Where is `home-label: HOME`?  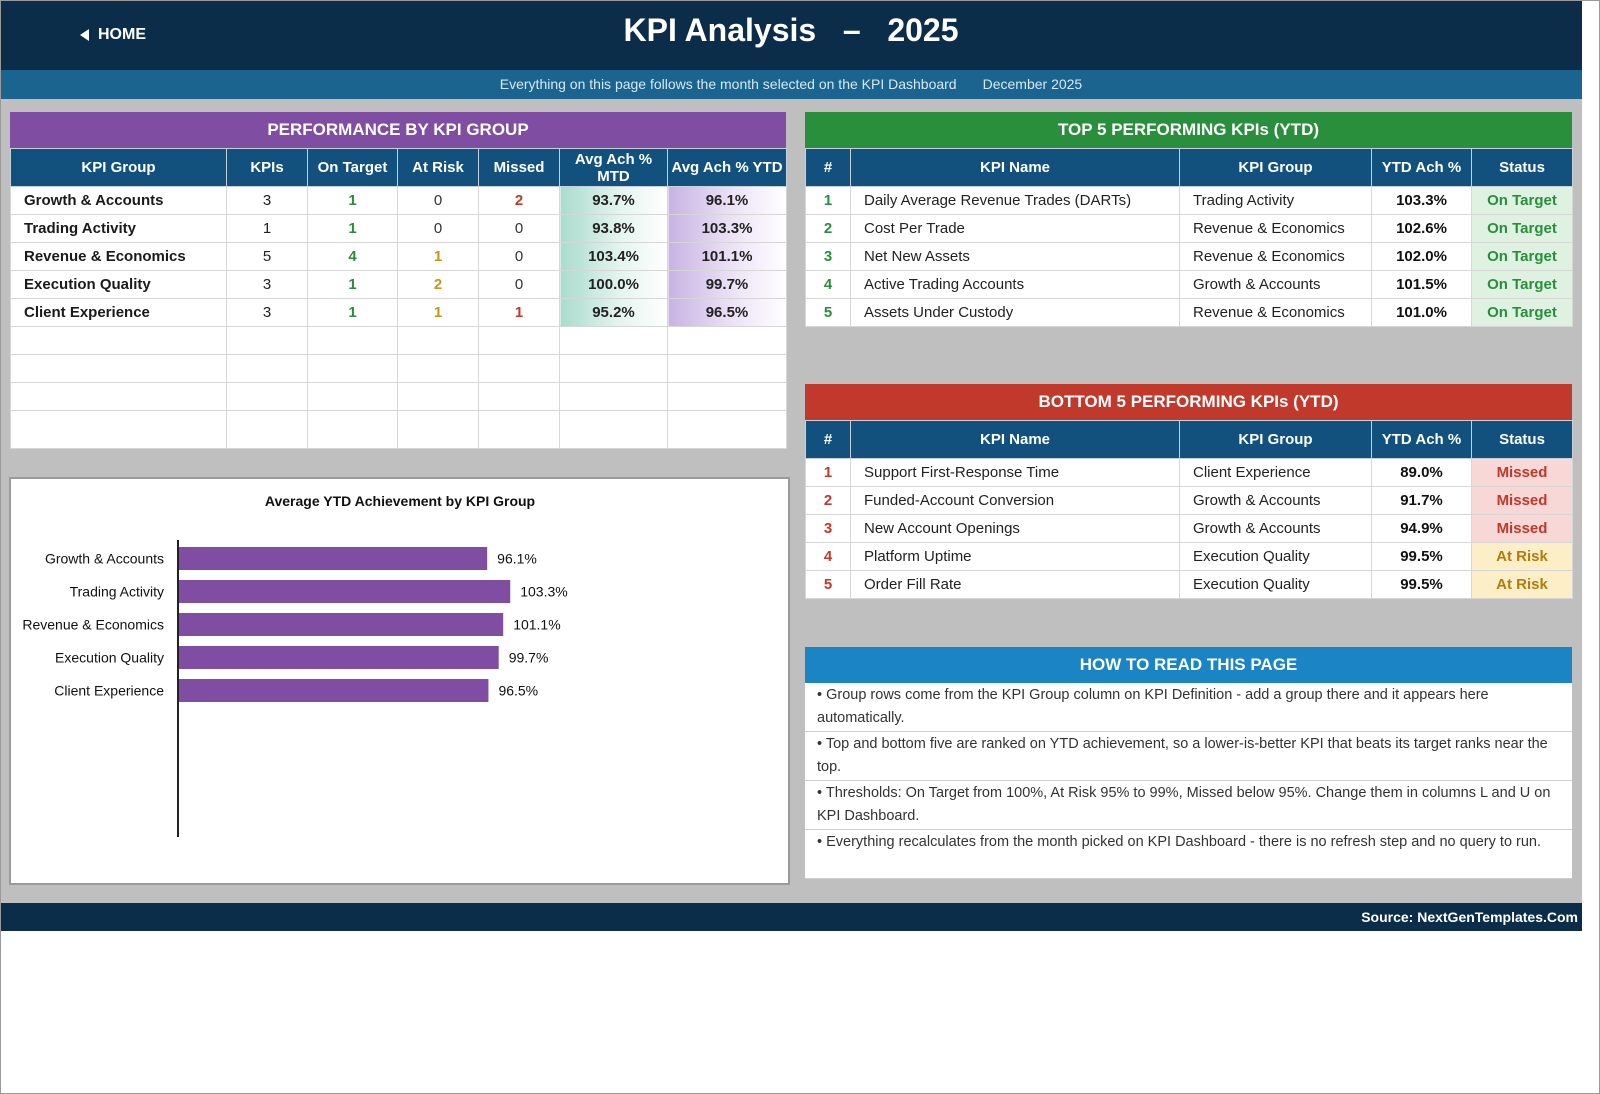 home-label: HOME is located at coordinates (122, 34).